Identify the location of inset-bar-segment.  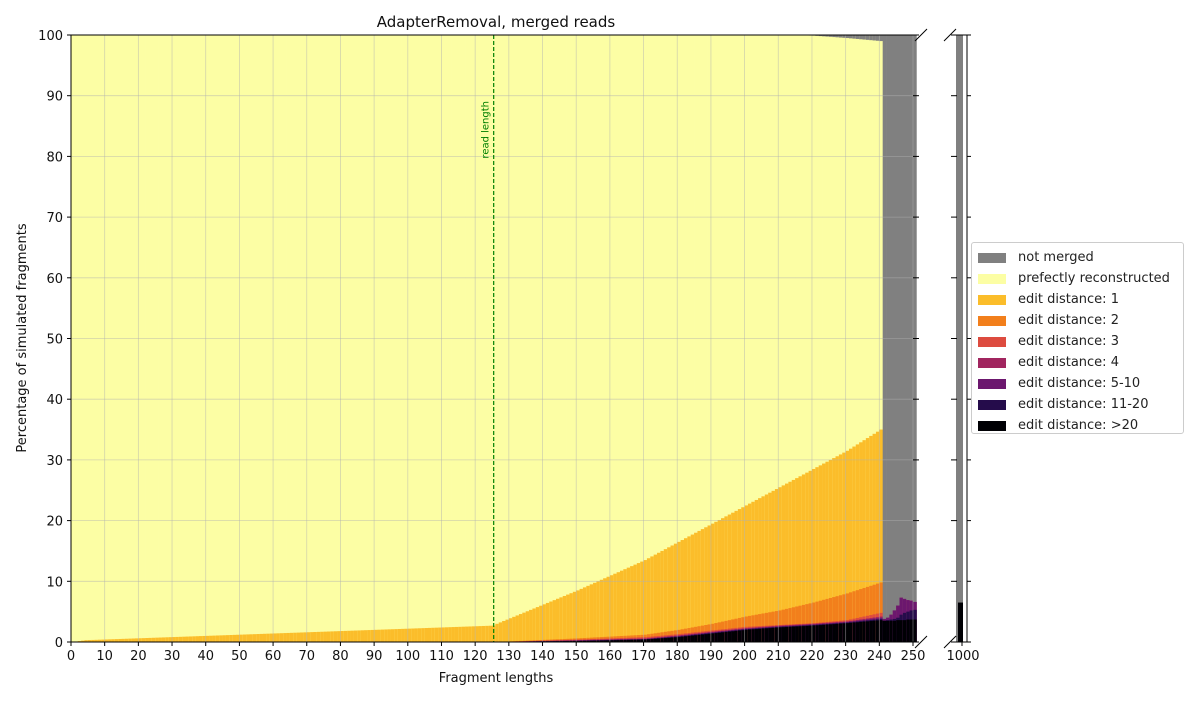
(960, 622).